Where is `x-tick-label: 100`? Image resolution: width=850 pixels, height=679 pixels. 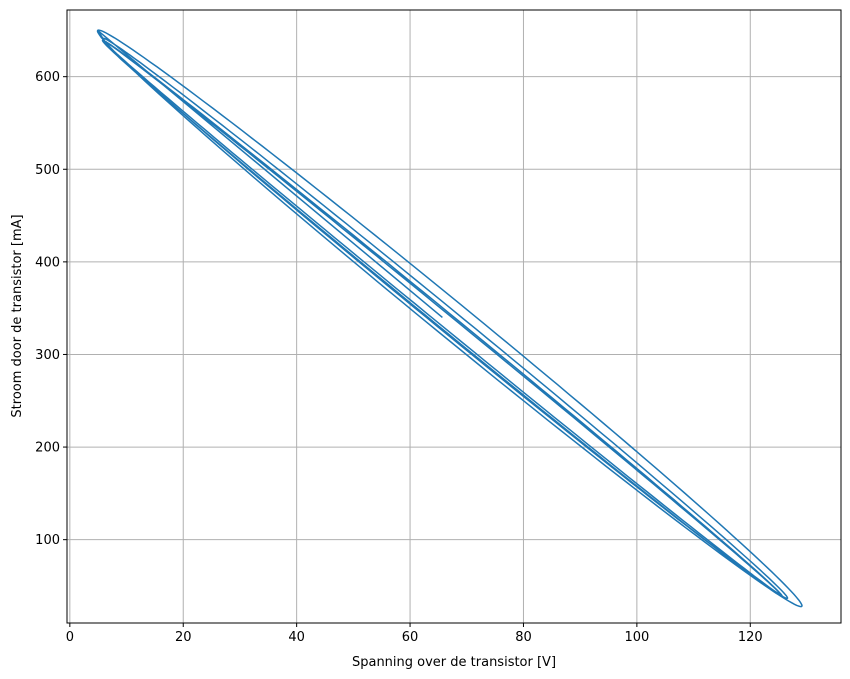
x-tick-label: 100 is located at coordinates (636, 637).